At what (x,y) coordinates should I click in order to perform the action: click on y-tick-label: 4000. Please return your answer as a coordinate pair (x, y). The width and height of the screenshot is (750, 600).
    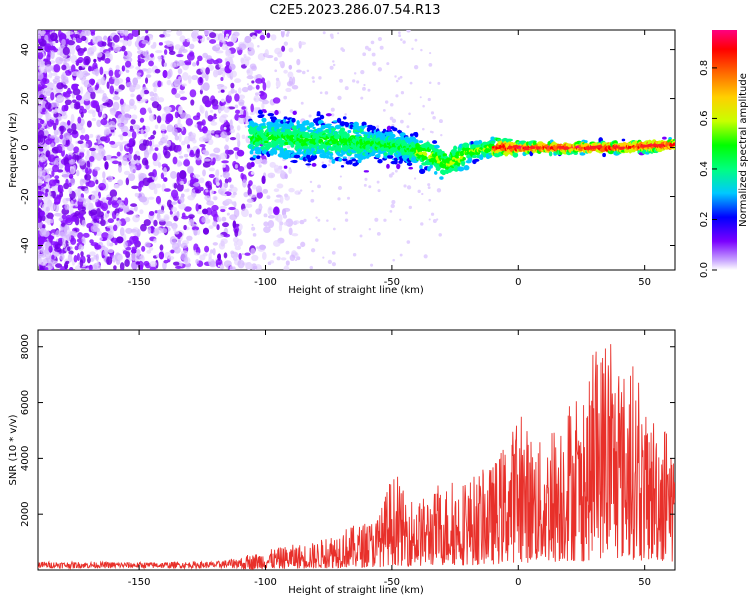
    Looking at the image, I should click on (25, 458).